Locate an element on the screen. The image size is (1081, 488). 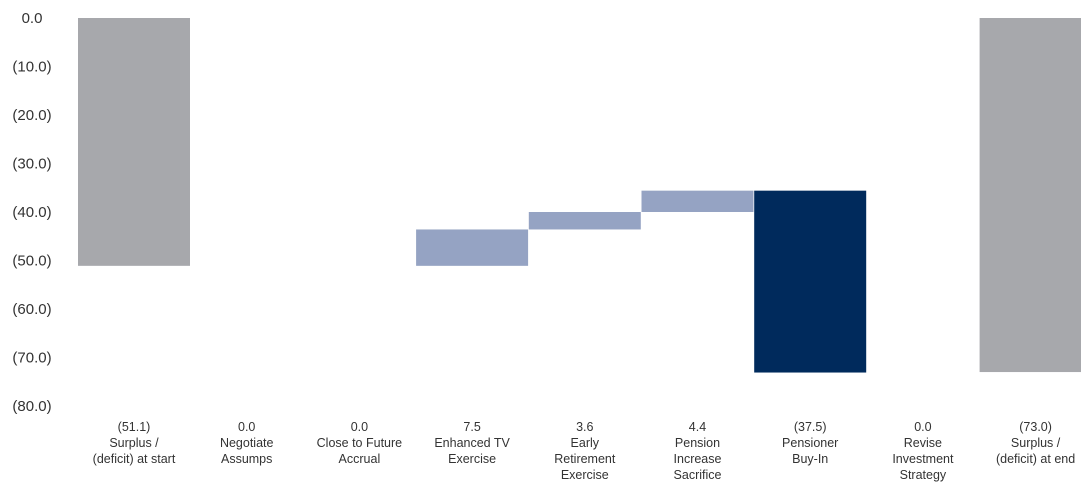
category-label-line: Buy-In is located at coordinates (810, 459).